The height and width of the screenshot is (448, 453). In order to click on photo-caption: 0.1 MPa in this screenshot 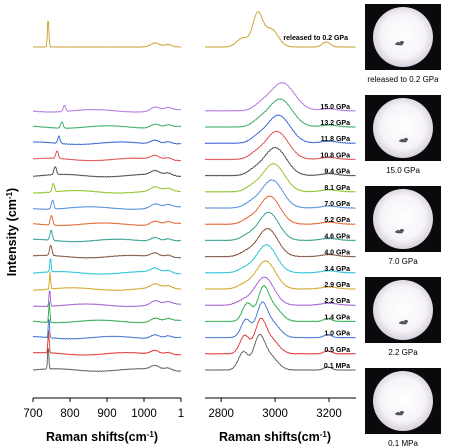, I will do `click(403, 443)`.